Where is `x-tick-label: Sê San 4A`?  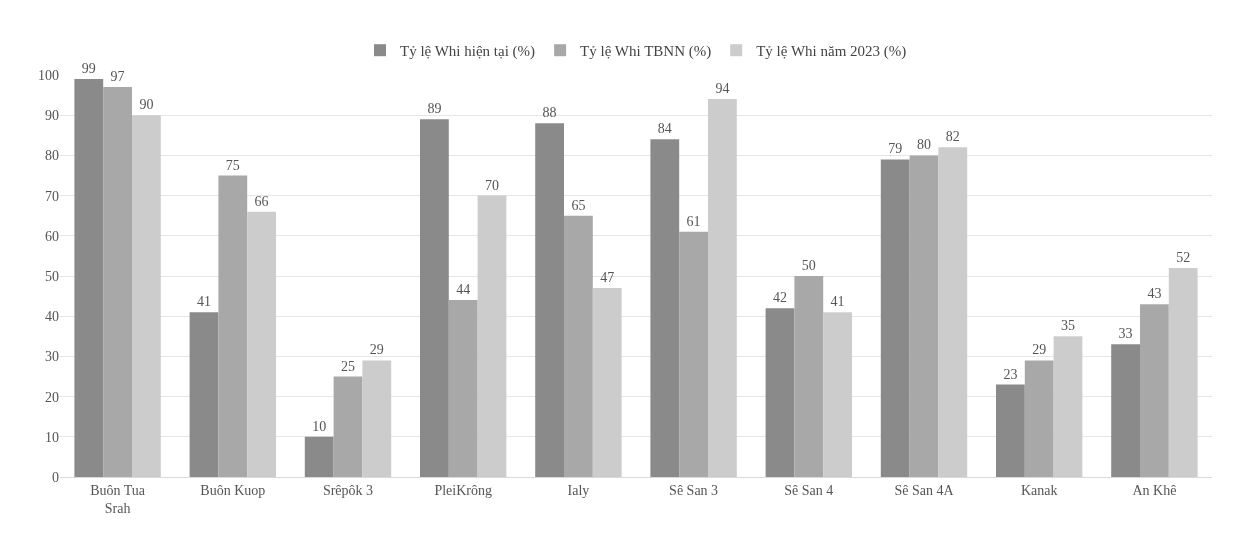
x-tick-label: Sê San 4A is located at coordinates (924, 490).